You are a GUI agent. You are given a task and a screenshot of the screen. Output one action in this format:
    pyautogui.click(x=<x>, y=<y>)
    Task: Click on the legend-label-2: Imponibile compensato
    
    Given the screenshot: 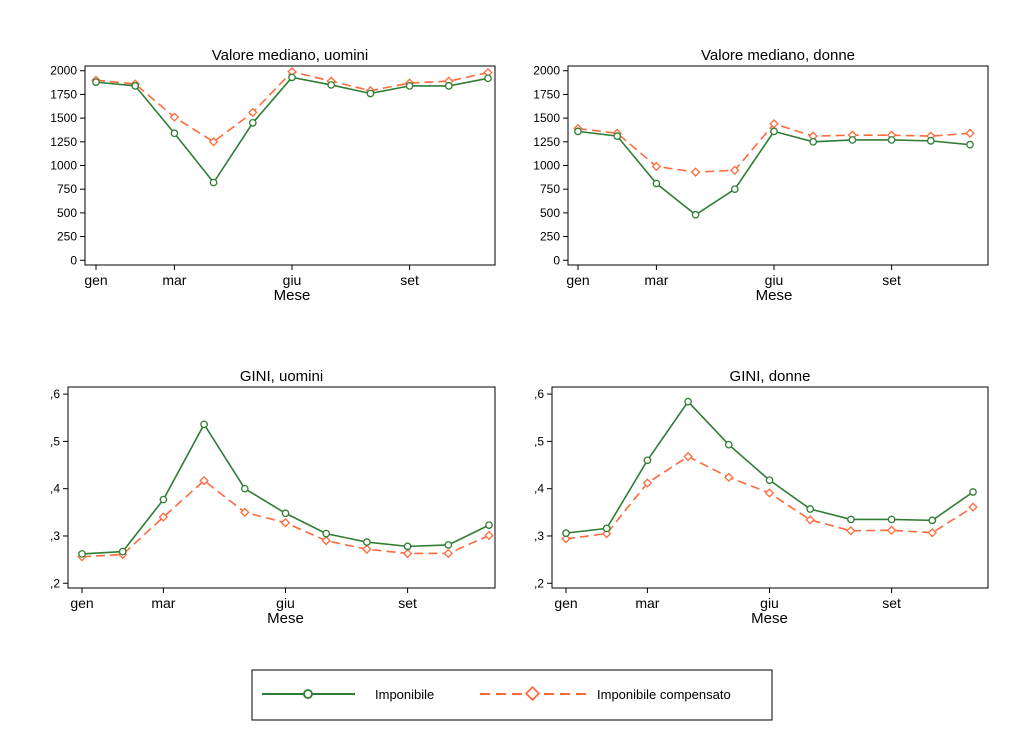 What is the action you would take?
    pyautogui.click(x=664, y=694)
    